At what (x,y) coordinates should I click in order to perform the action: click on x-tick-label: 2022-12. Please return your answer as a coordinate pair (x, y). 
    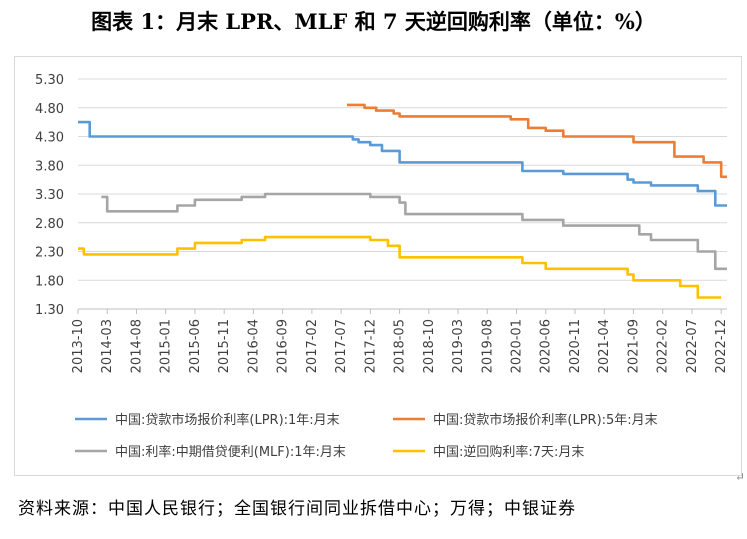
    Looking at the image, I should click on (721, 346).